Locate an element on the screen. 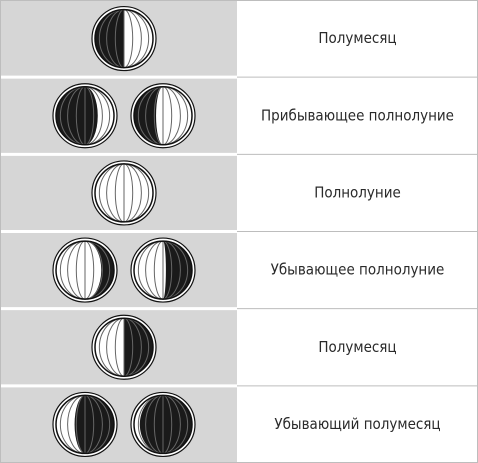 The width and height of the screenshot is (478, 463). table-row: Полнолуние is located at coordinates (246, 193).